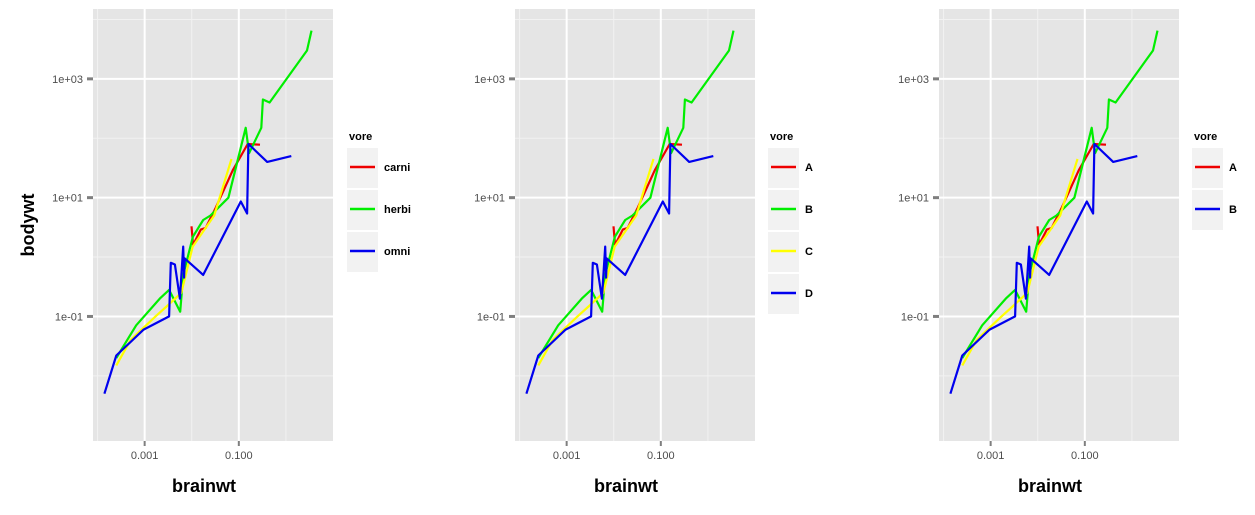  I want to click on legend-label: omni, so click(397, 252).